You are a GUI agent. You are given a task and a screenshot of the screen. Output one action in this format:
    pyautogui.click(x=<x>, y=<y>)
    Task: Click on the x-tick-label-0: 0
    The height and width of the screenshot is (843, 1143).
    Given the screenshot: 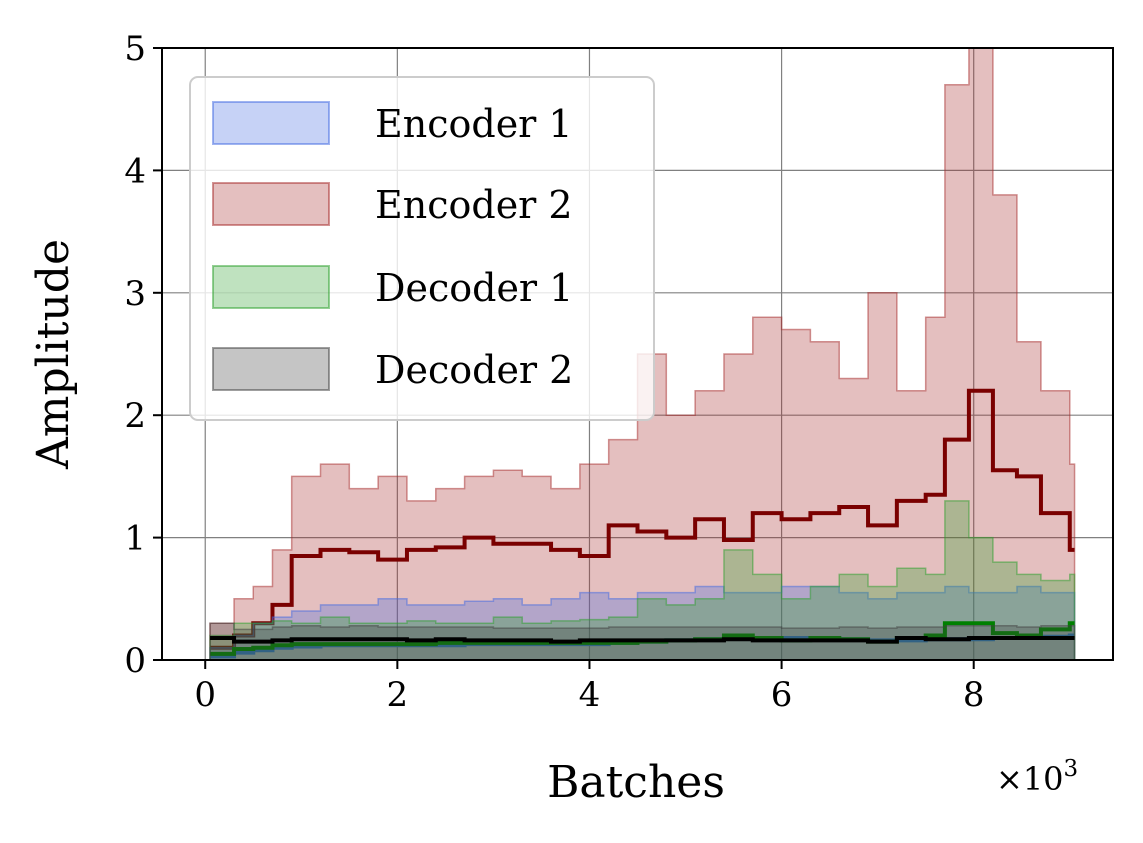 What is the action you would take?
    pyautogui.click(x=205, y=695)
    